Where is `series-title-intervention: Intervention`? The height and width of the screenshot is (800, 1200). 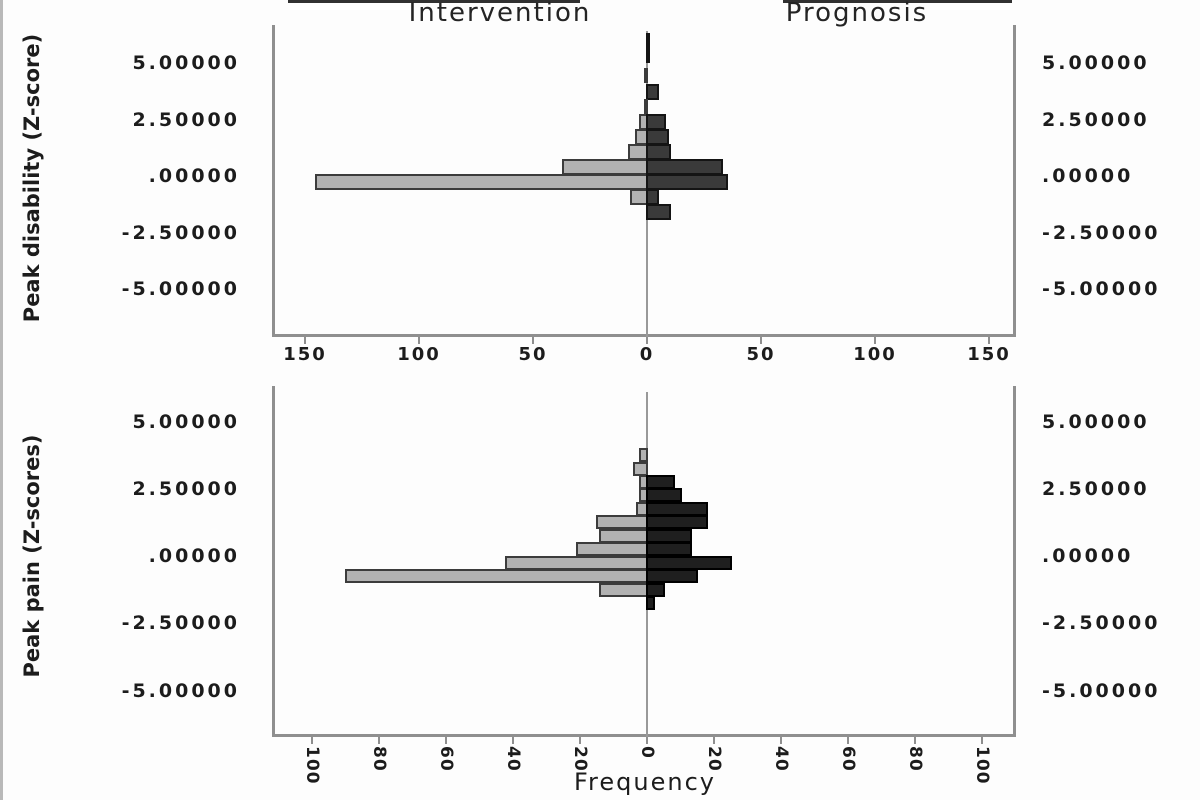
series-title-intervention: Intervention is located at coordinates (500, 14).